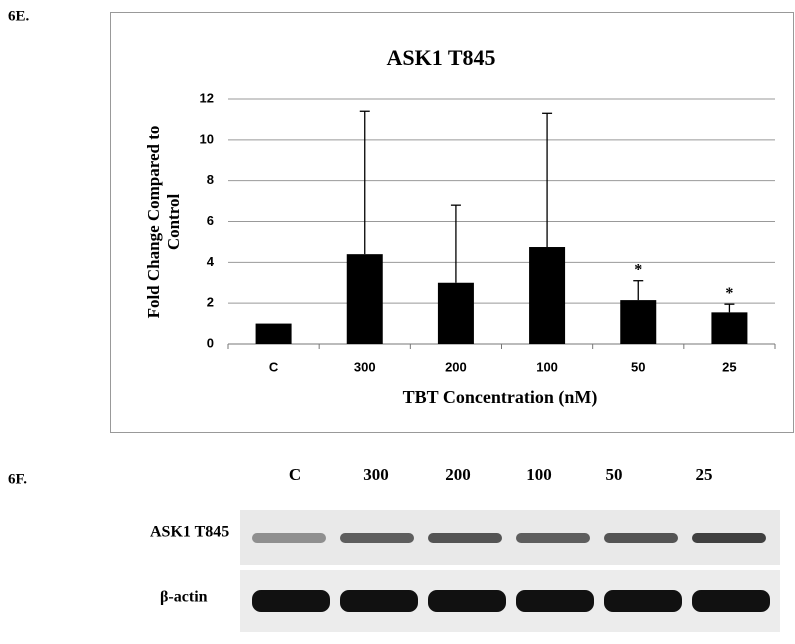  What do you see at coordinates (210, 342) in the screenshot?
I see `y-tick-label: 0` at bounding box center [210, 342].